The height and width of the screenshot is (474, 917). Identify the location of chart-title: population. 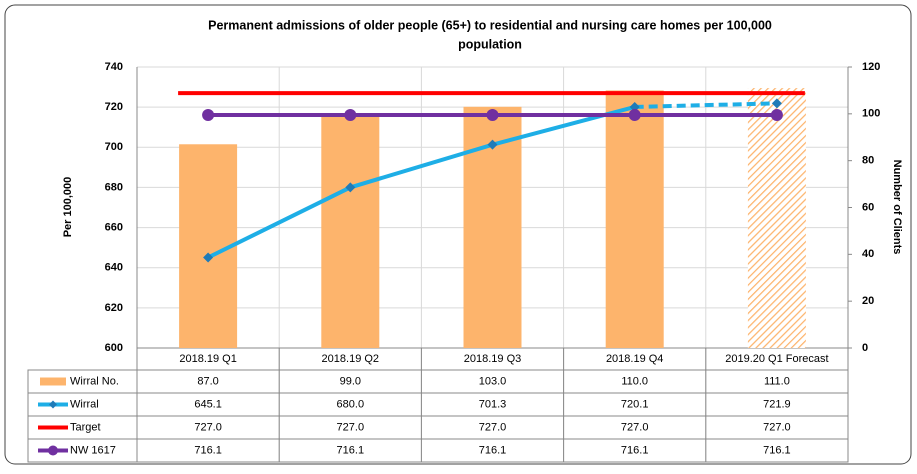
(490, 44).